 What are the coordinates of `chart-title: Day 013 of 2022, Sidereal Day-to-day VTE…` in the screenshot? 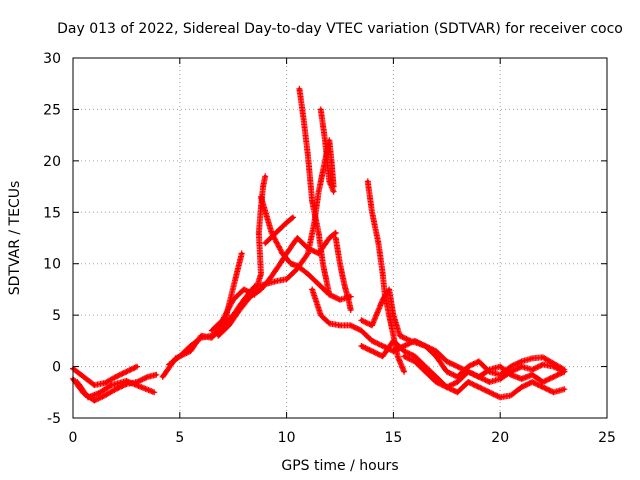 It's located at (340, 29).